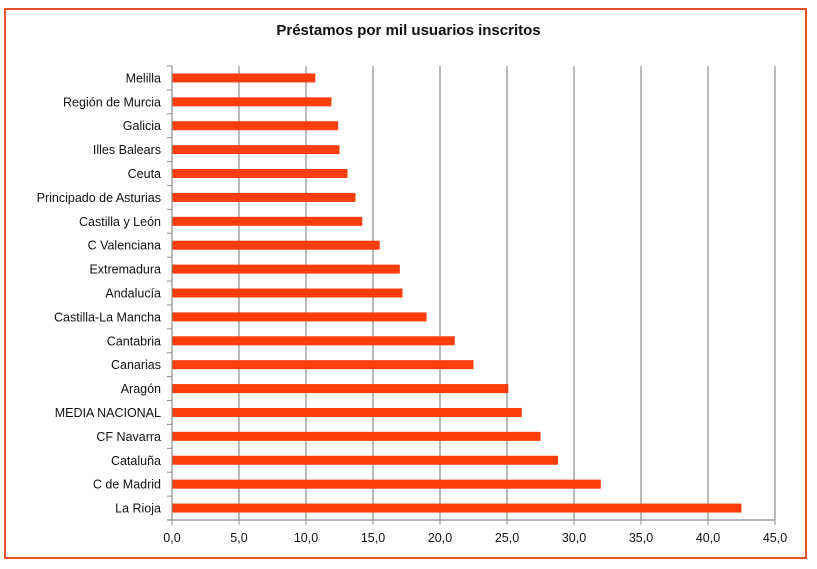 The height and width of the screenshot is (569, 817). What do you see at coordinates (127, 150) in the screenshot?
I see `category-label: Illes Balears` at bounding box center [127, 150].